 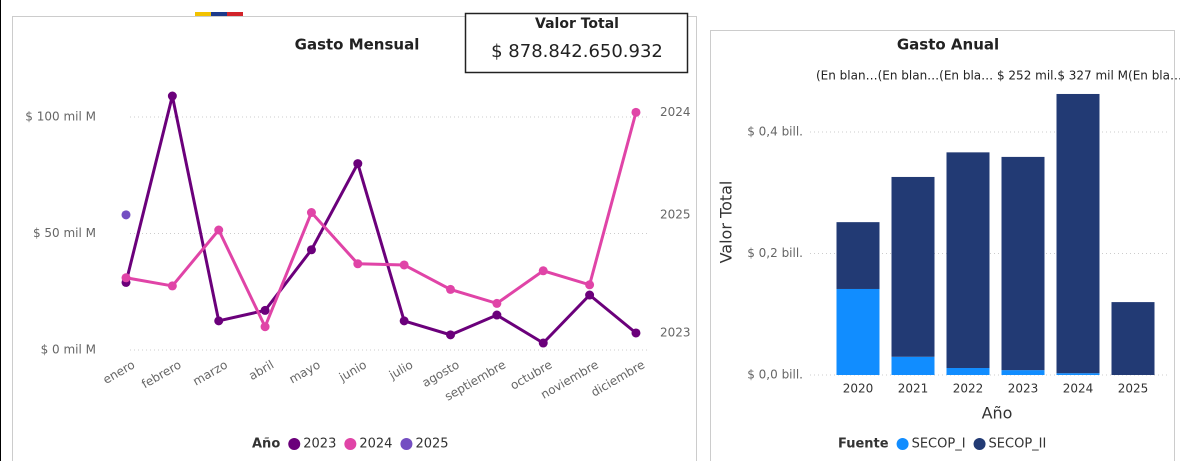 What do you see at coordinates (266, 444) in the screenshot?
I see `legend-title: Año` at bounding box center [266, 444].